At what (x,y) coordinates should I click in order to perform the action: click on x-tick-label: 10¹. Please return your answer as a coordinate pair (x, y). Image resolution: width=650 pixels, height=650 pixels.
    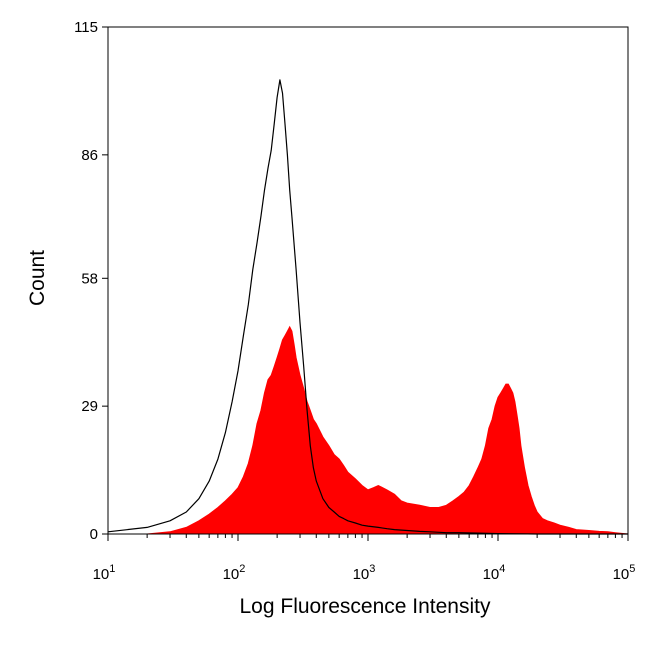
    Looking at the image, I should click on (104, 573).